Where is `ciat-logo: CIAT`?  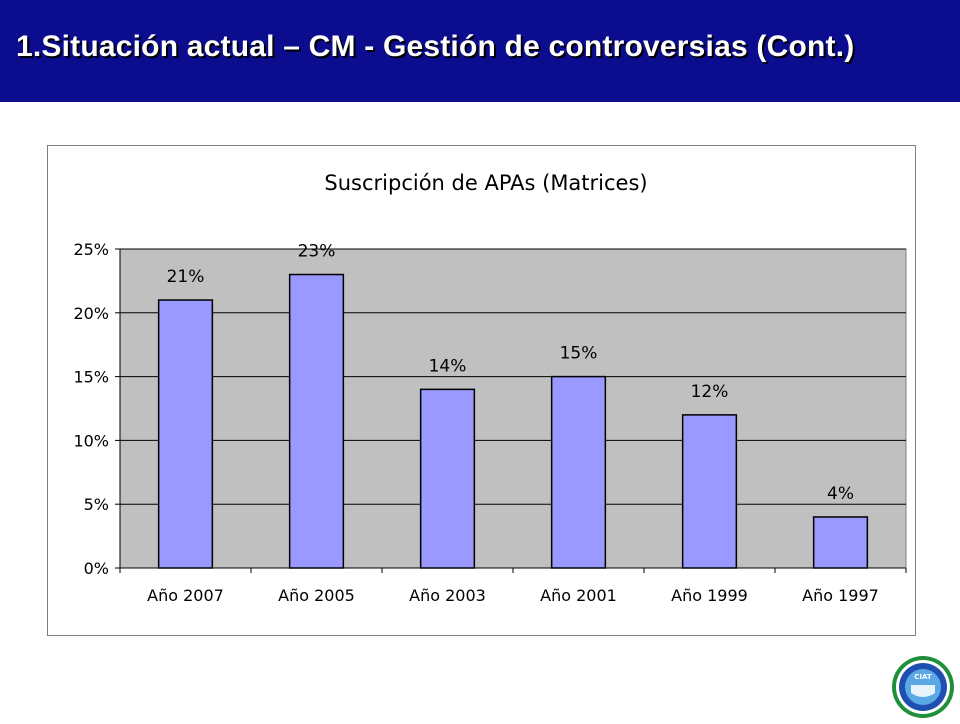 ciat-logo: CIAT is located at coordinates (923, 687).